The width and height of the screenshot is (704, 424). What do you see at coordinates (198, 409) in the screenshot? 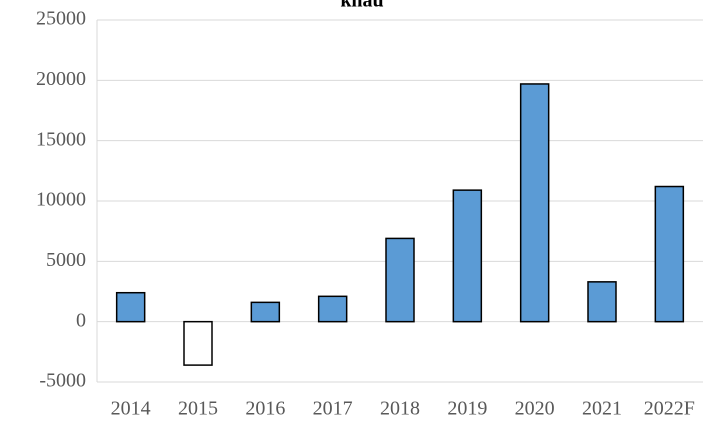
I see `x-tick-label: 2015` at bounding box center [198, 409].